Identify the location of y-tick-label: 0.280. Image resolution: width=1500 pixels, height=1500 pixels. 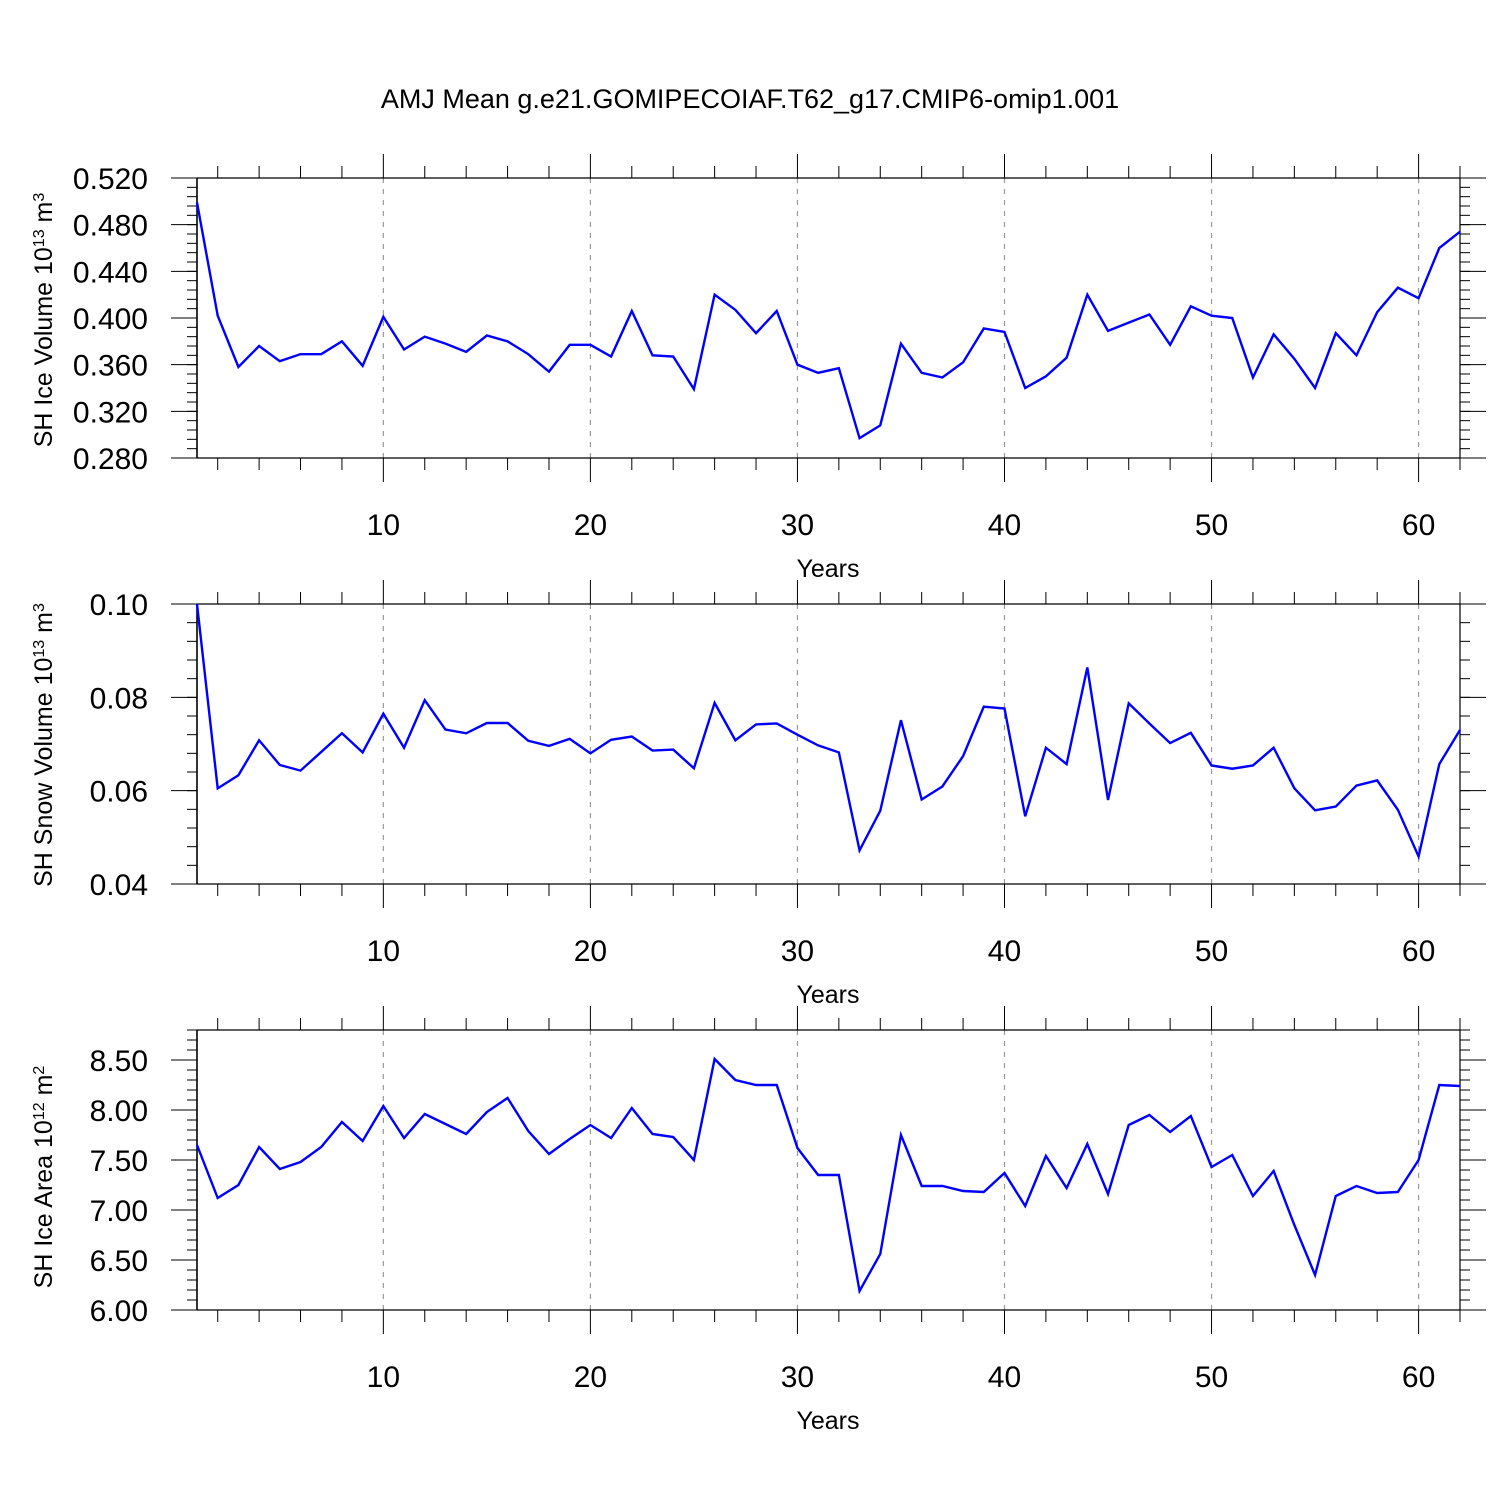
(110, 459).